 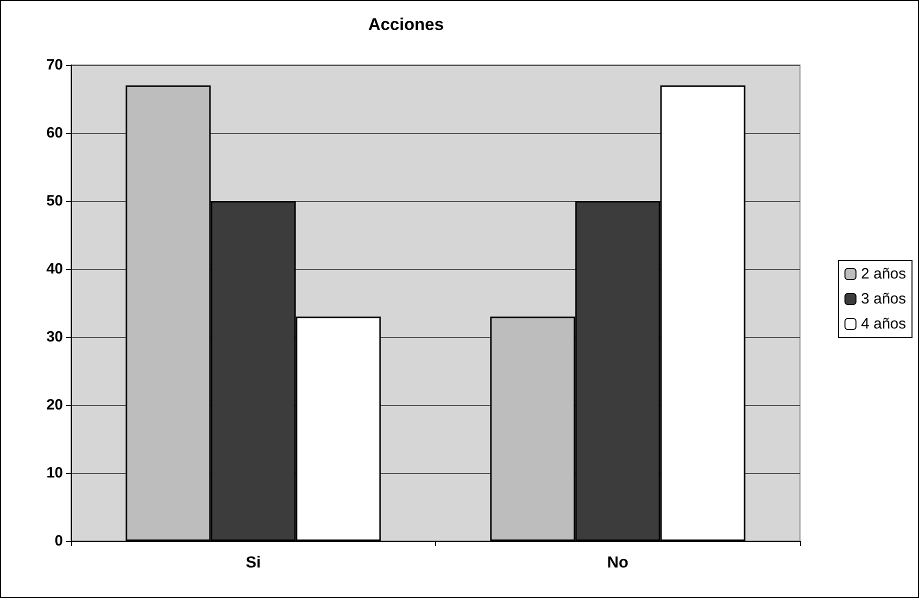 What do you see at coordinates (54, 269) in the screenshot?
I see `y-tick-label: 40` at bounding box center [54, 269].